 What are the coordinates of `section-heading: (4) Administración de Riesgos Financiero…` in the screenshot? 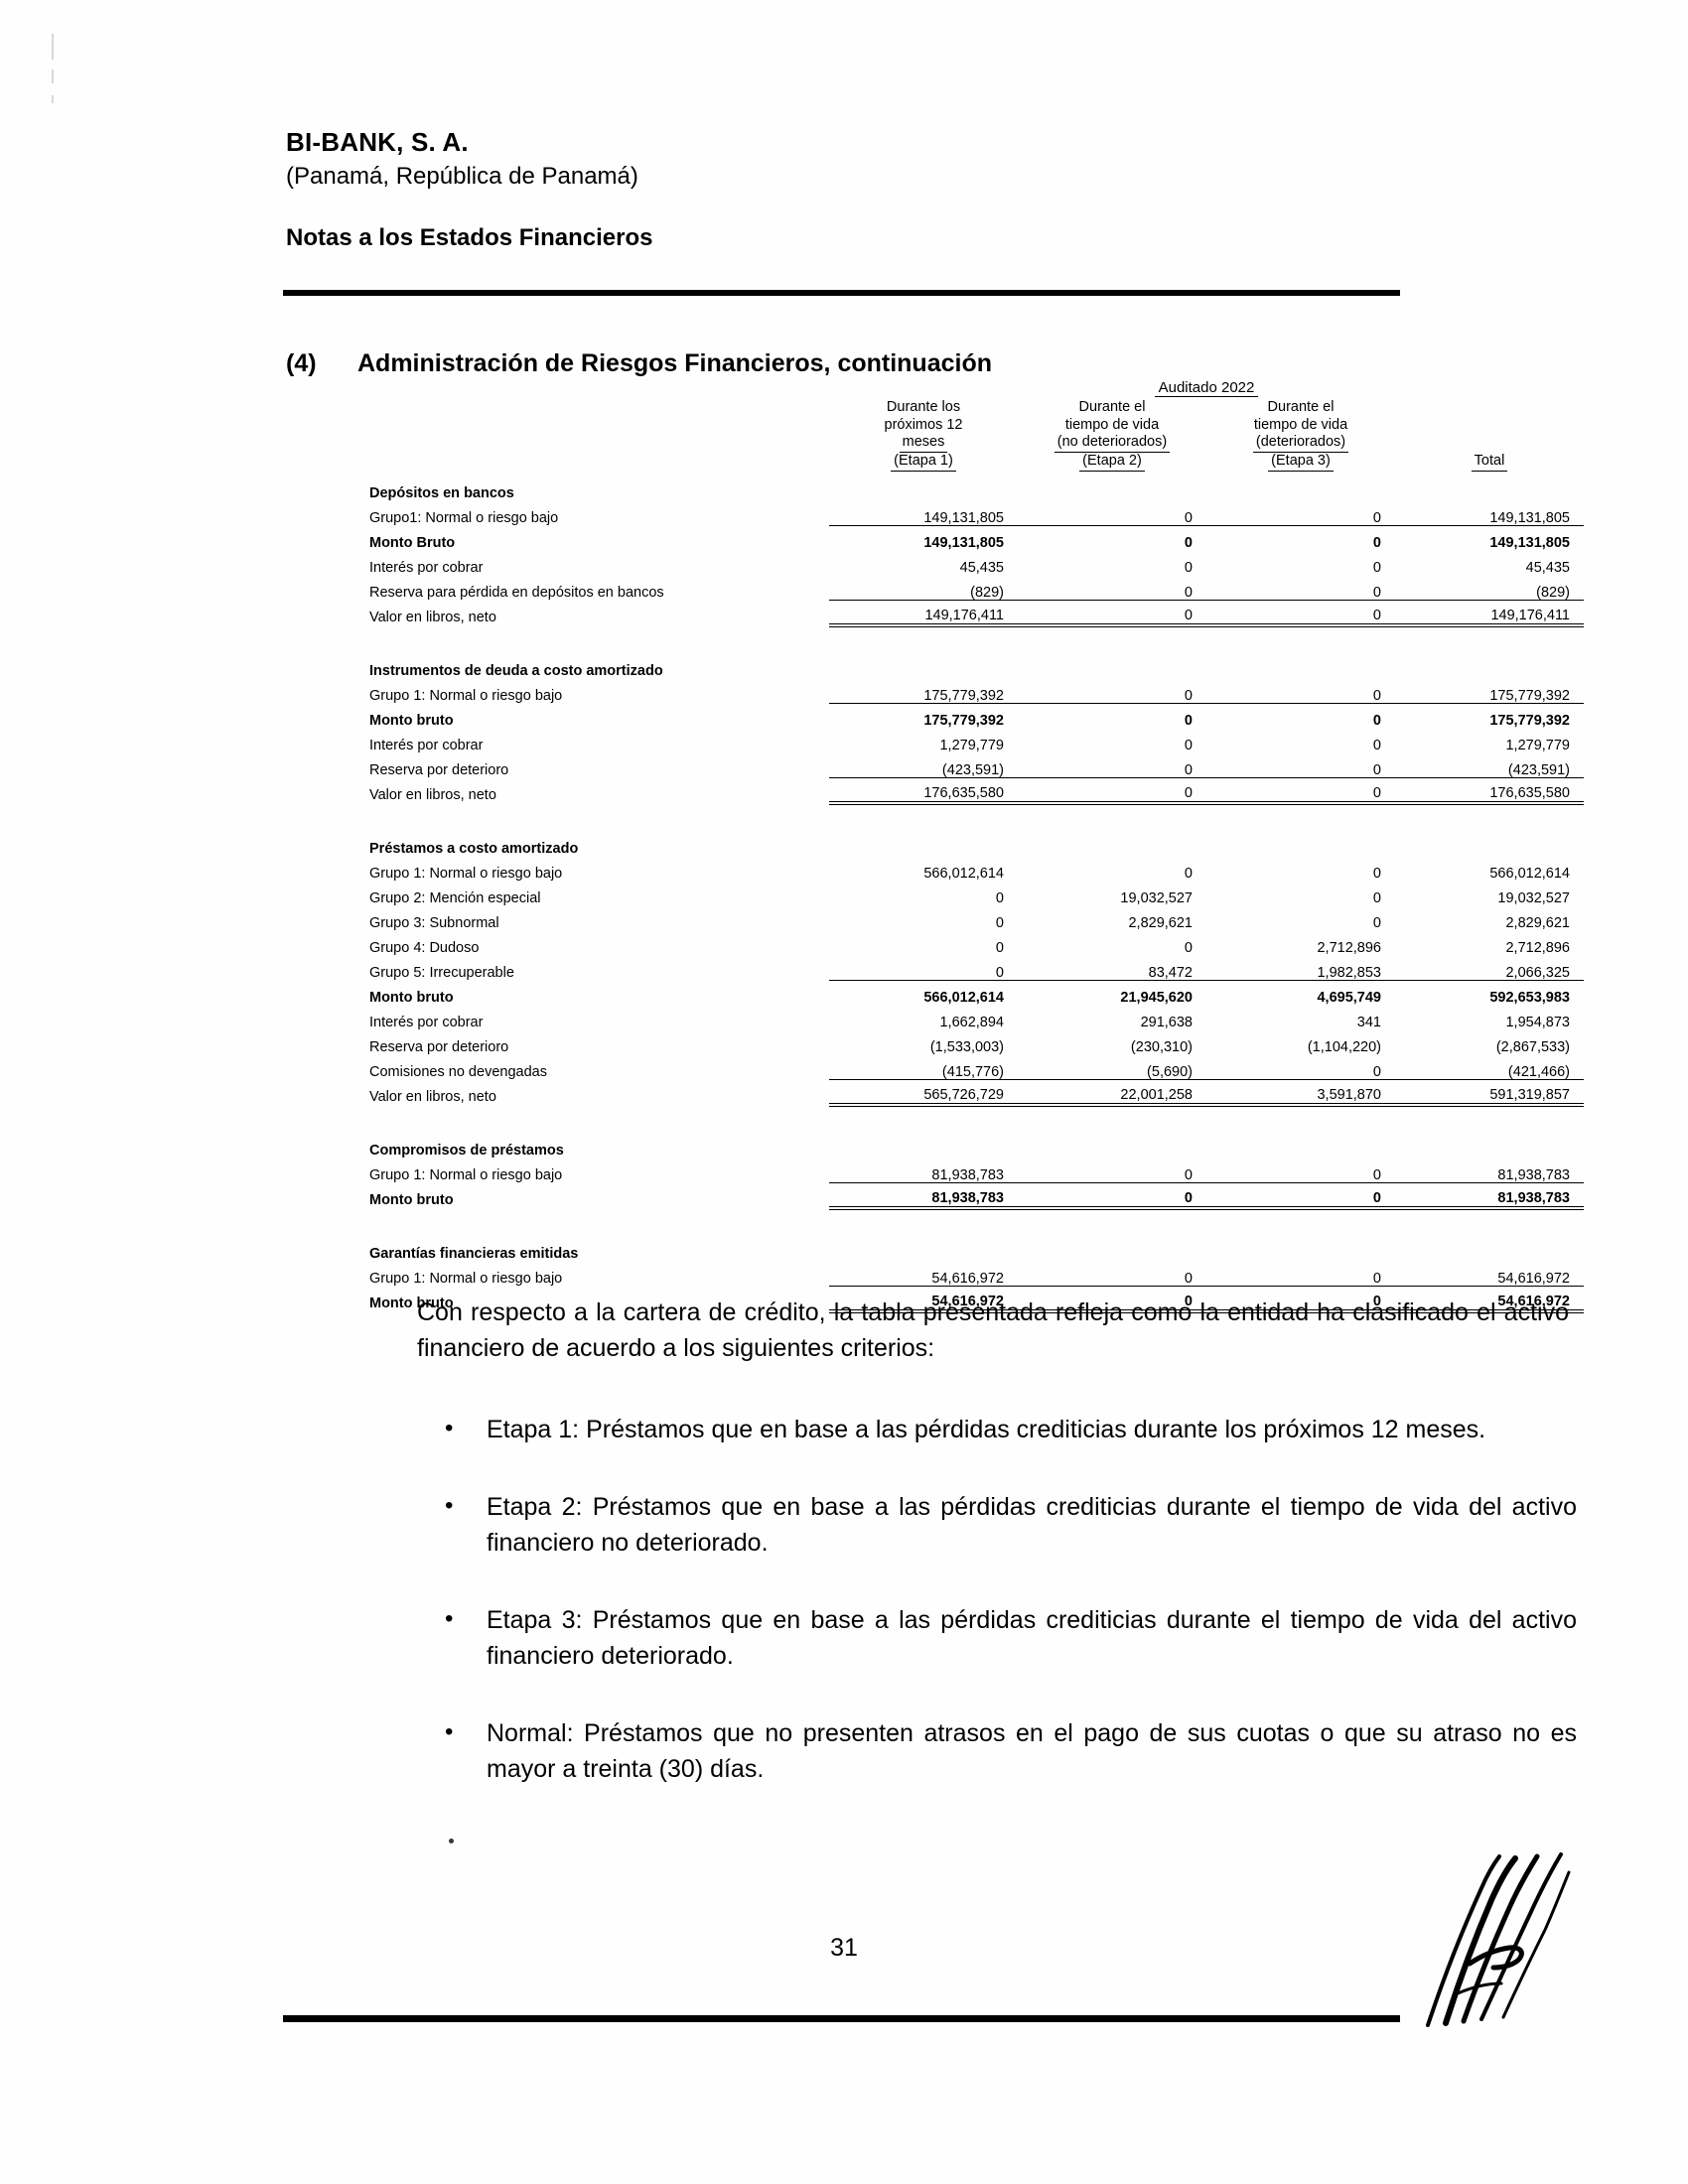 It's located at (639, 363).